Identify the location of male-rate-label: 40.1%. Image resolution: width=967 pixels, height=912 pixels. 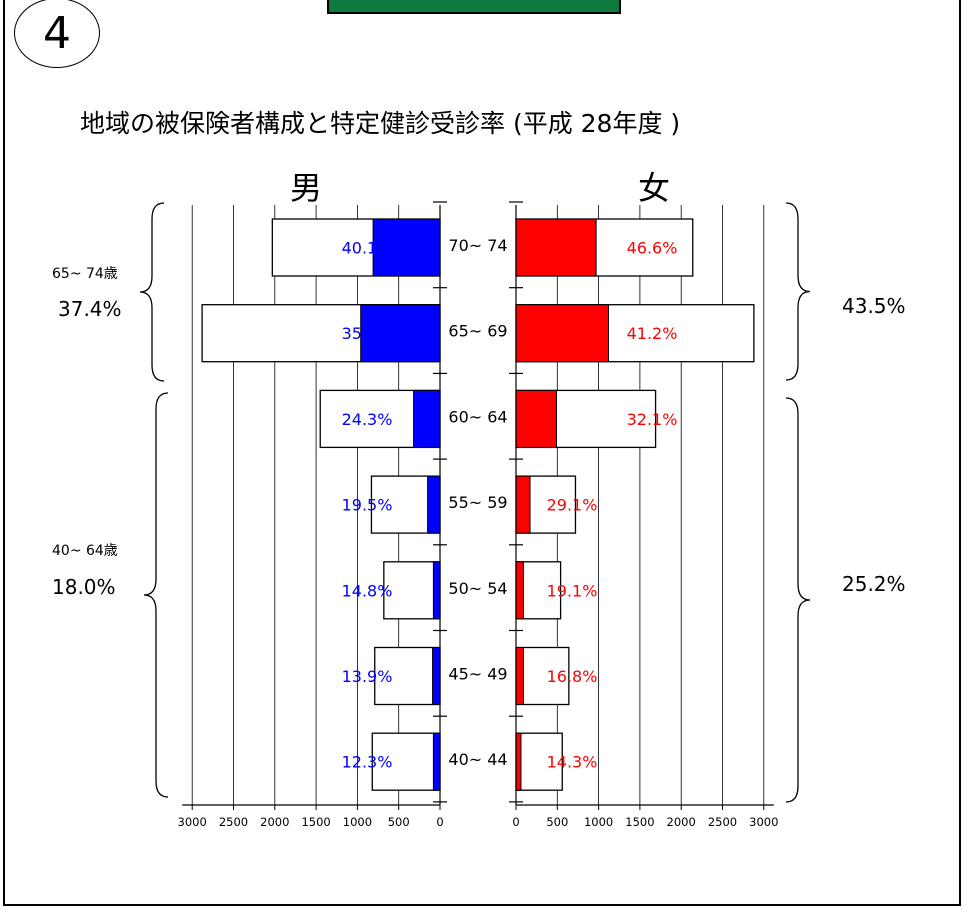
(367, 248).